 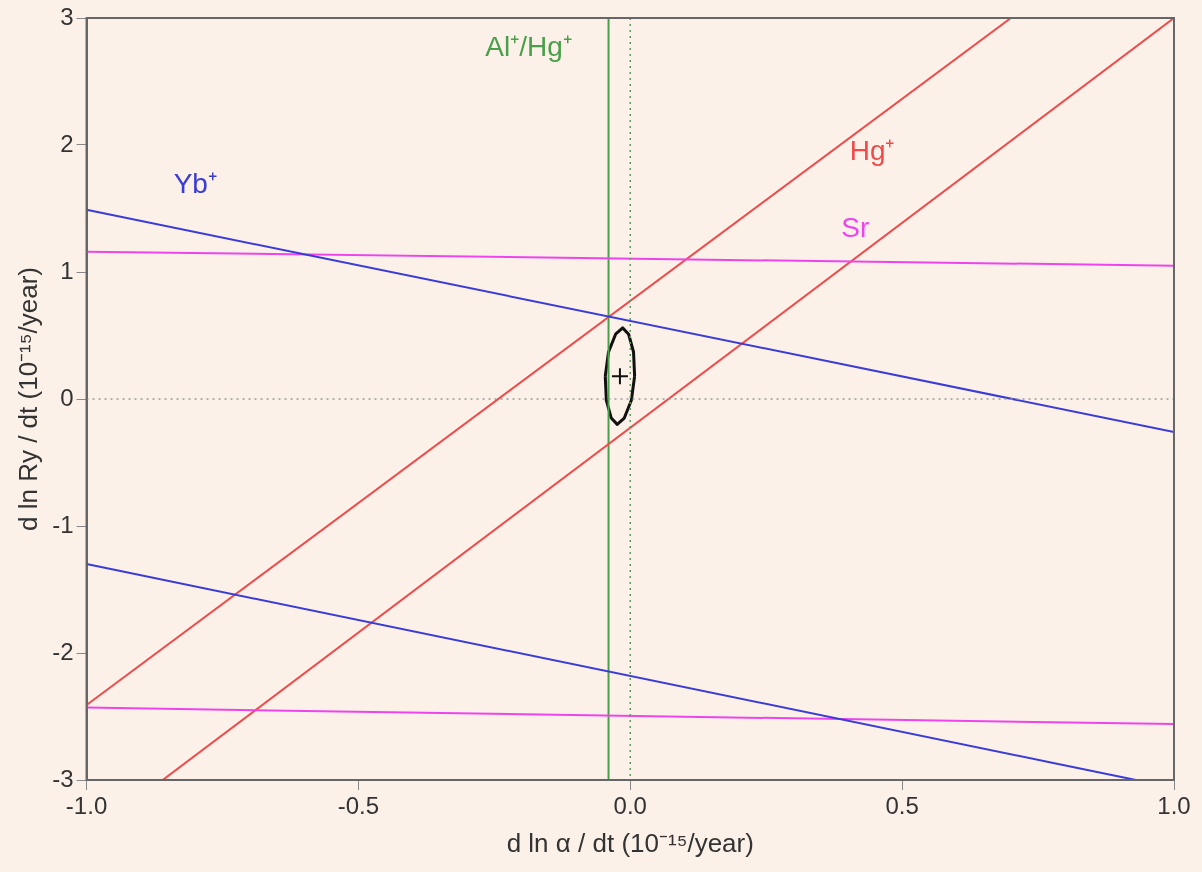 I want to click on x-axis-title: d ln α / dt (10⁻¹⁵/year), so click(x=630, y=842).